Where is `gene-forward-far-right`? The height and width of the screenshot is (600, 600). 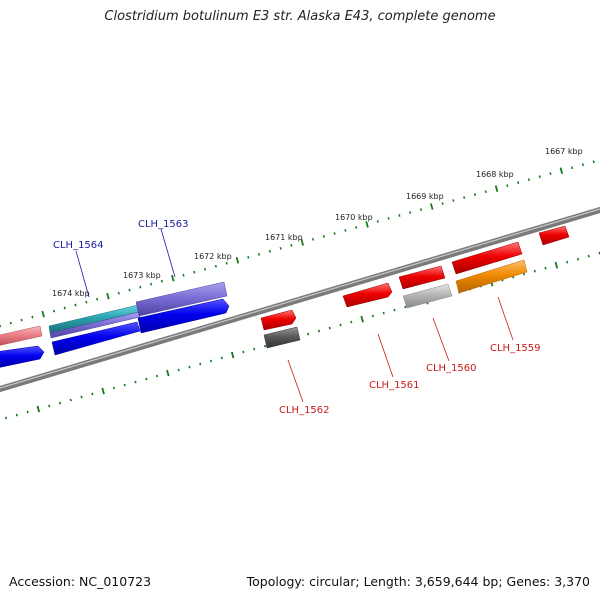 gene-forward-far-right is located at coordinates (554, 235).